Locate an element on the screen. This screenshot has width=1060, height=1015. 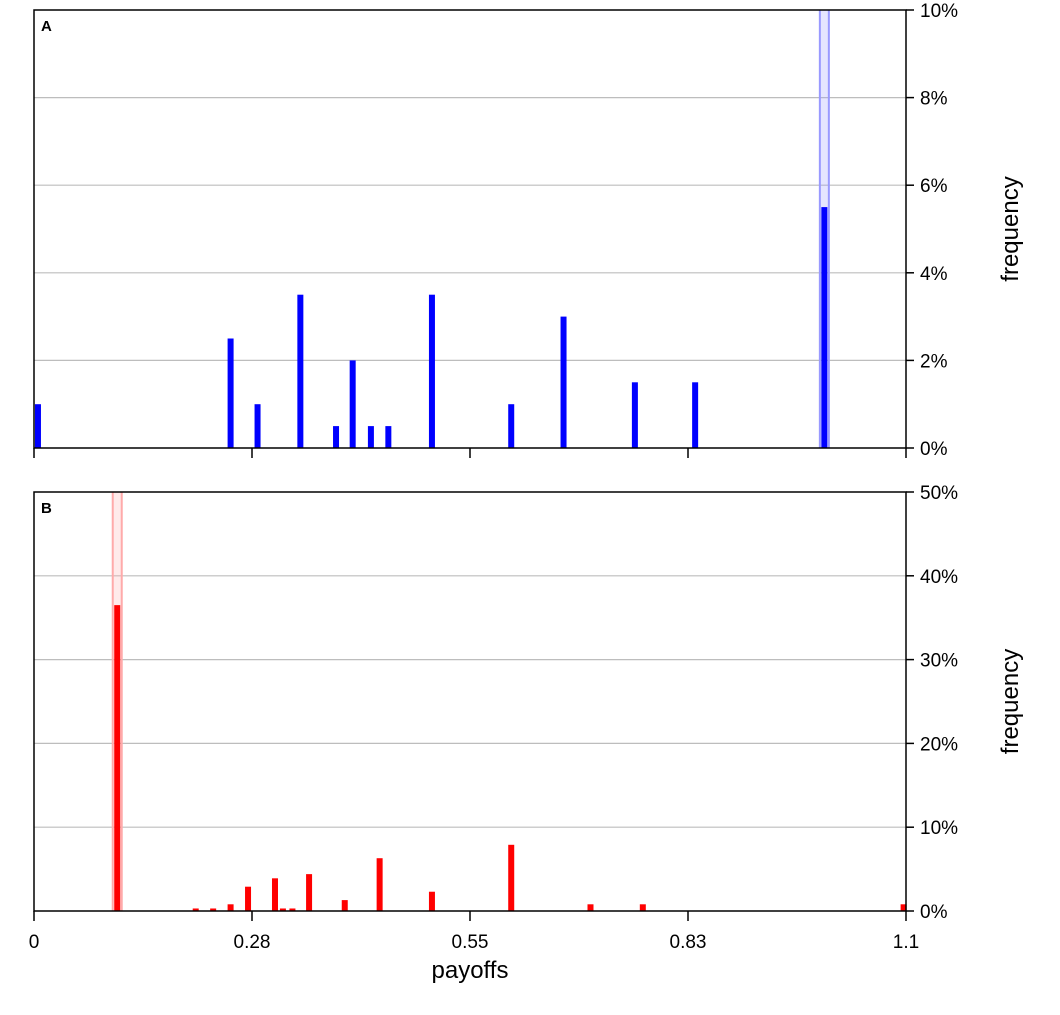
panel-b-ytick-label-2: 20% is located at coordinates (939, 744).